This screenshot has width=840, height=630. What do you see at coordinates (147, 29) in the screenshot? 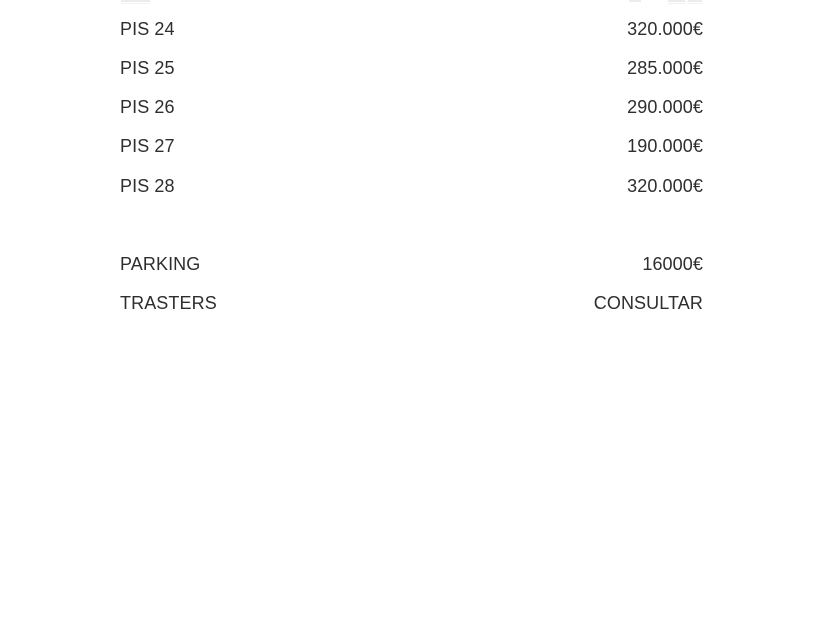
I see `unit-label: PIS 24` at bounding box center [147, 29].